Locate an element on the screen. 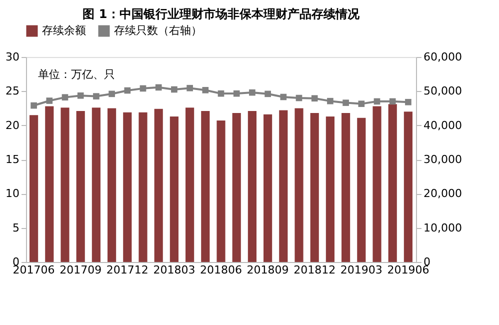  x-tick-label: 201903 is located at coordinates (361, 270).